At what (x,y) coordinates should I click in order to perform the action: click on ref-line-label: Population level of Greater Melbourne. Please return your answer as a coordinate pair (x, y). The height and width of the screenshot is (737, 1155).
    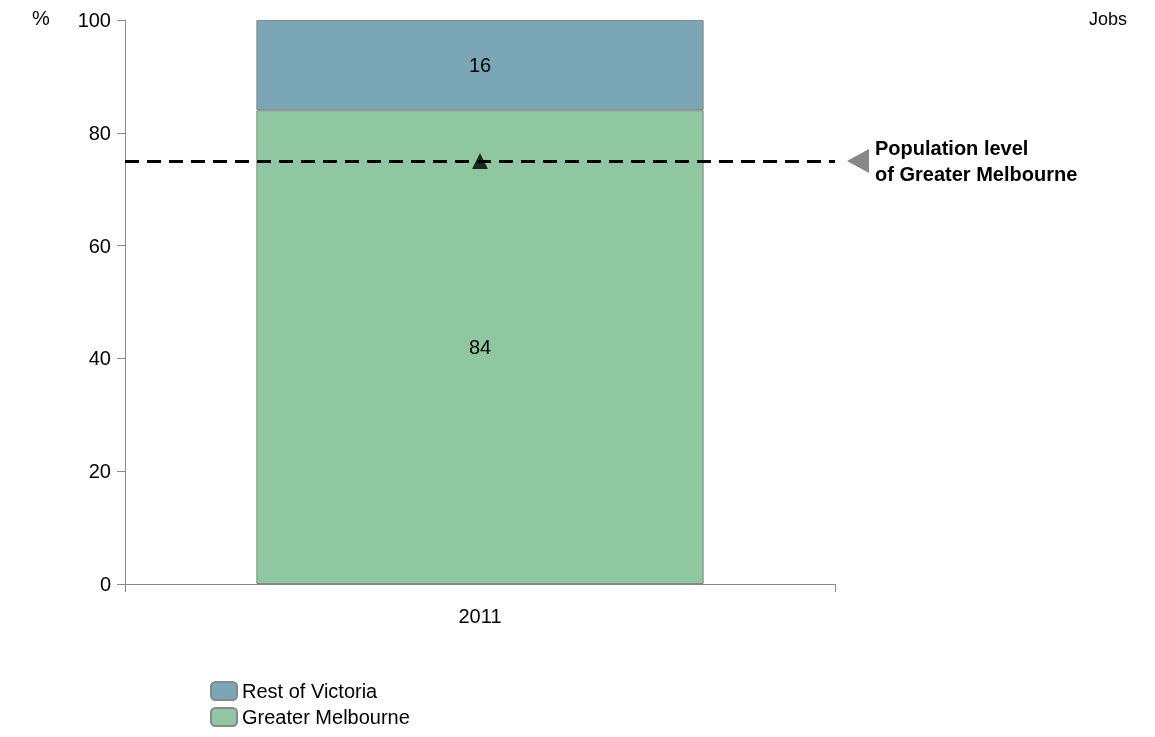
    Looking at the image, I should click on (976, 161).